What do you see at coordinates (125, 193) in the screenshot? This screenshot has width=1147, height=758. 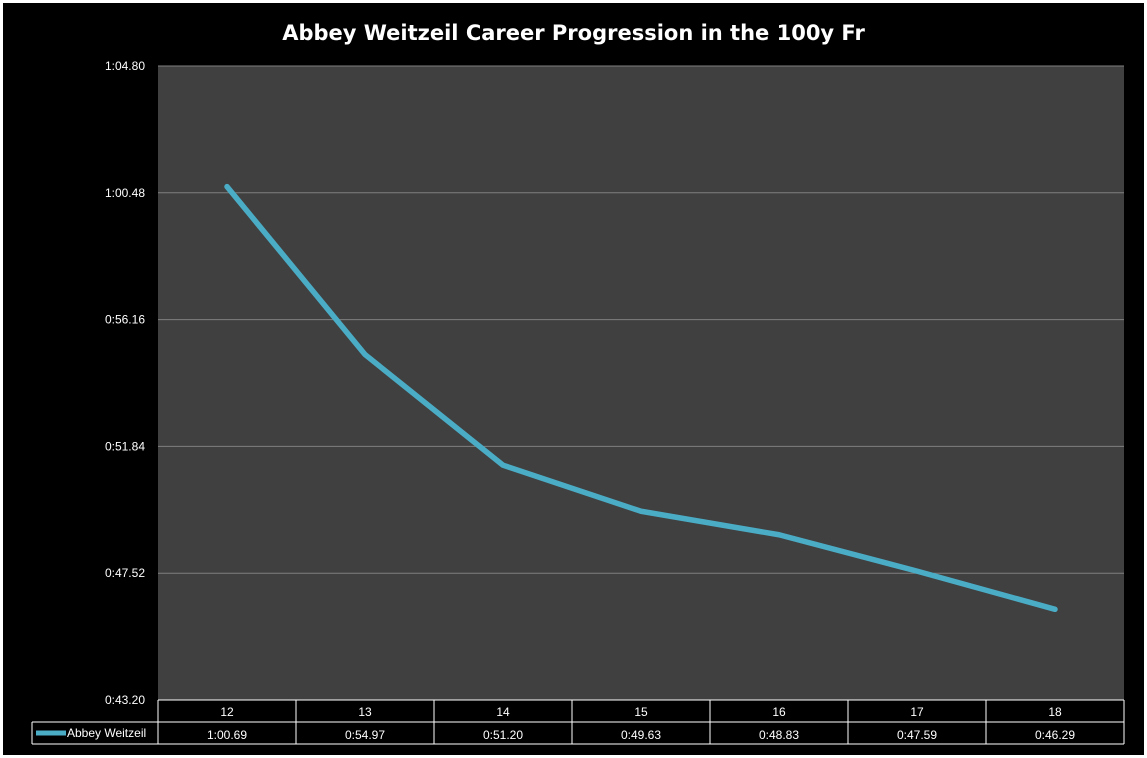 I see `y-tick-label: 1:00.48` at bounding box center [125, 193].